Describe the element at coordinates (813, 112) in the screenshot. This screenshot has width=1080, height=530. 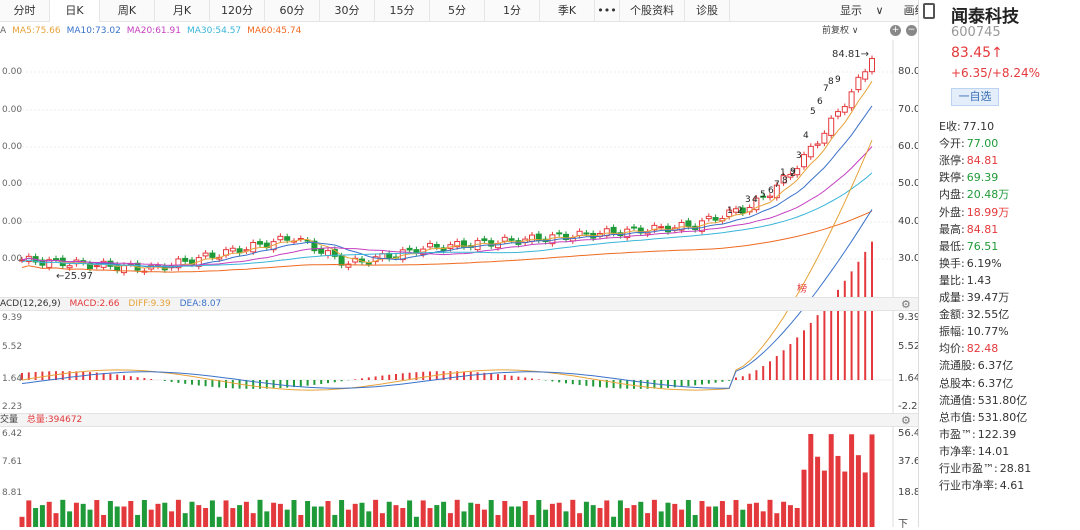
I see `td-count: 5` at that location.